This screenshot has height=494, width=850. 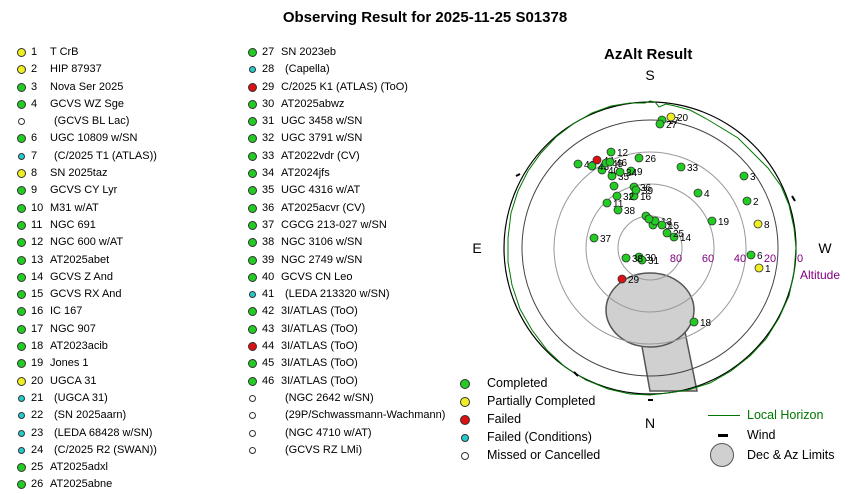 I want to click on target-name: (C/2025 R2 (SWAN)), so click(x=105, y=449).